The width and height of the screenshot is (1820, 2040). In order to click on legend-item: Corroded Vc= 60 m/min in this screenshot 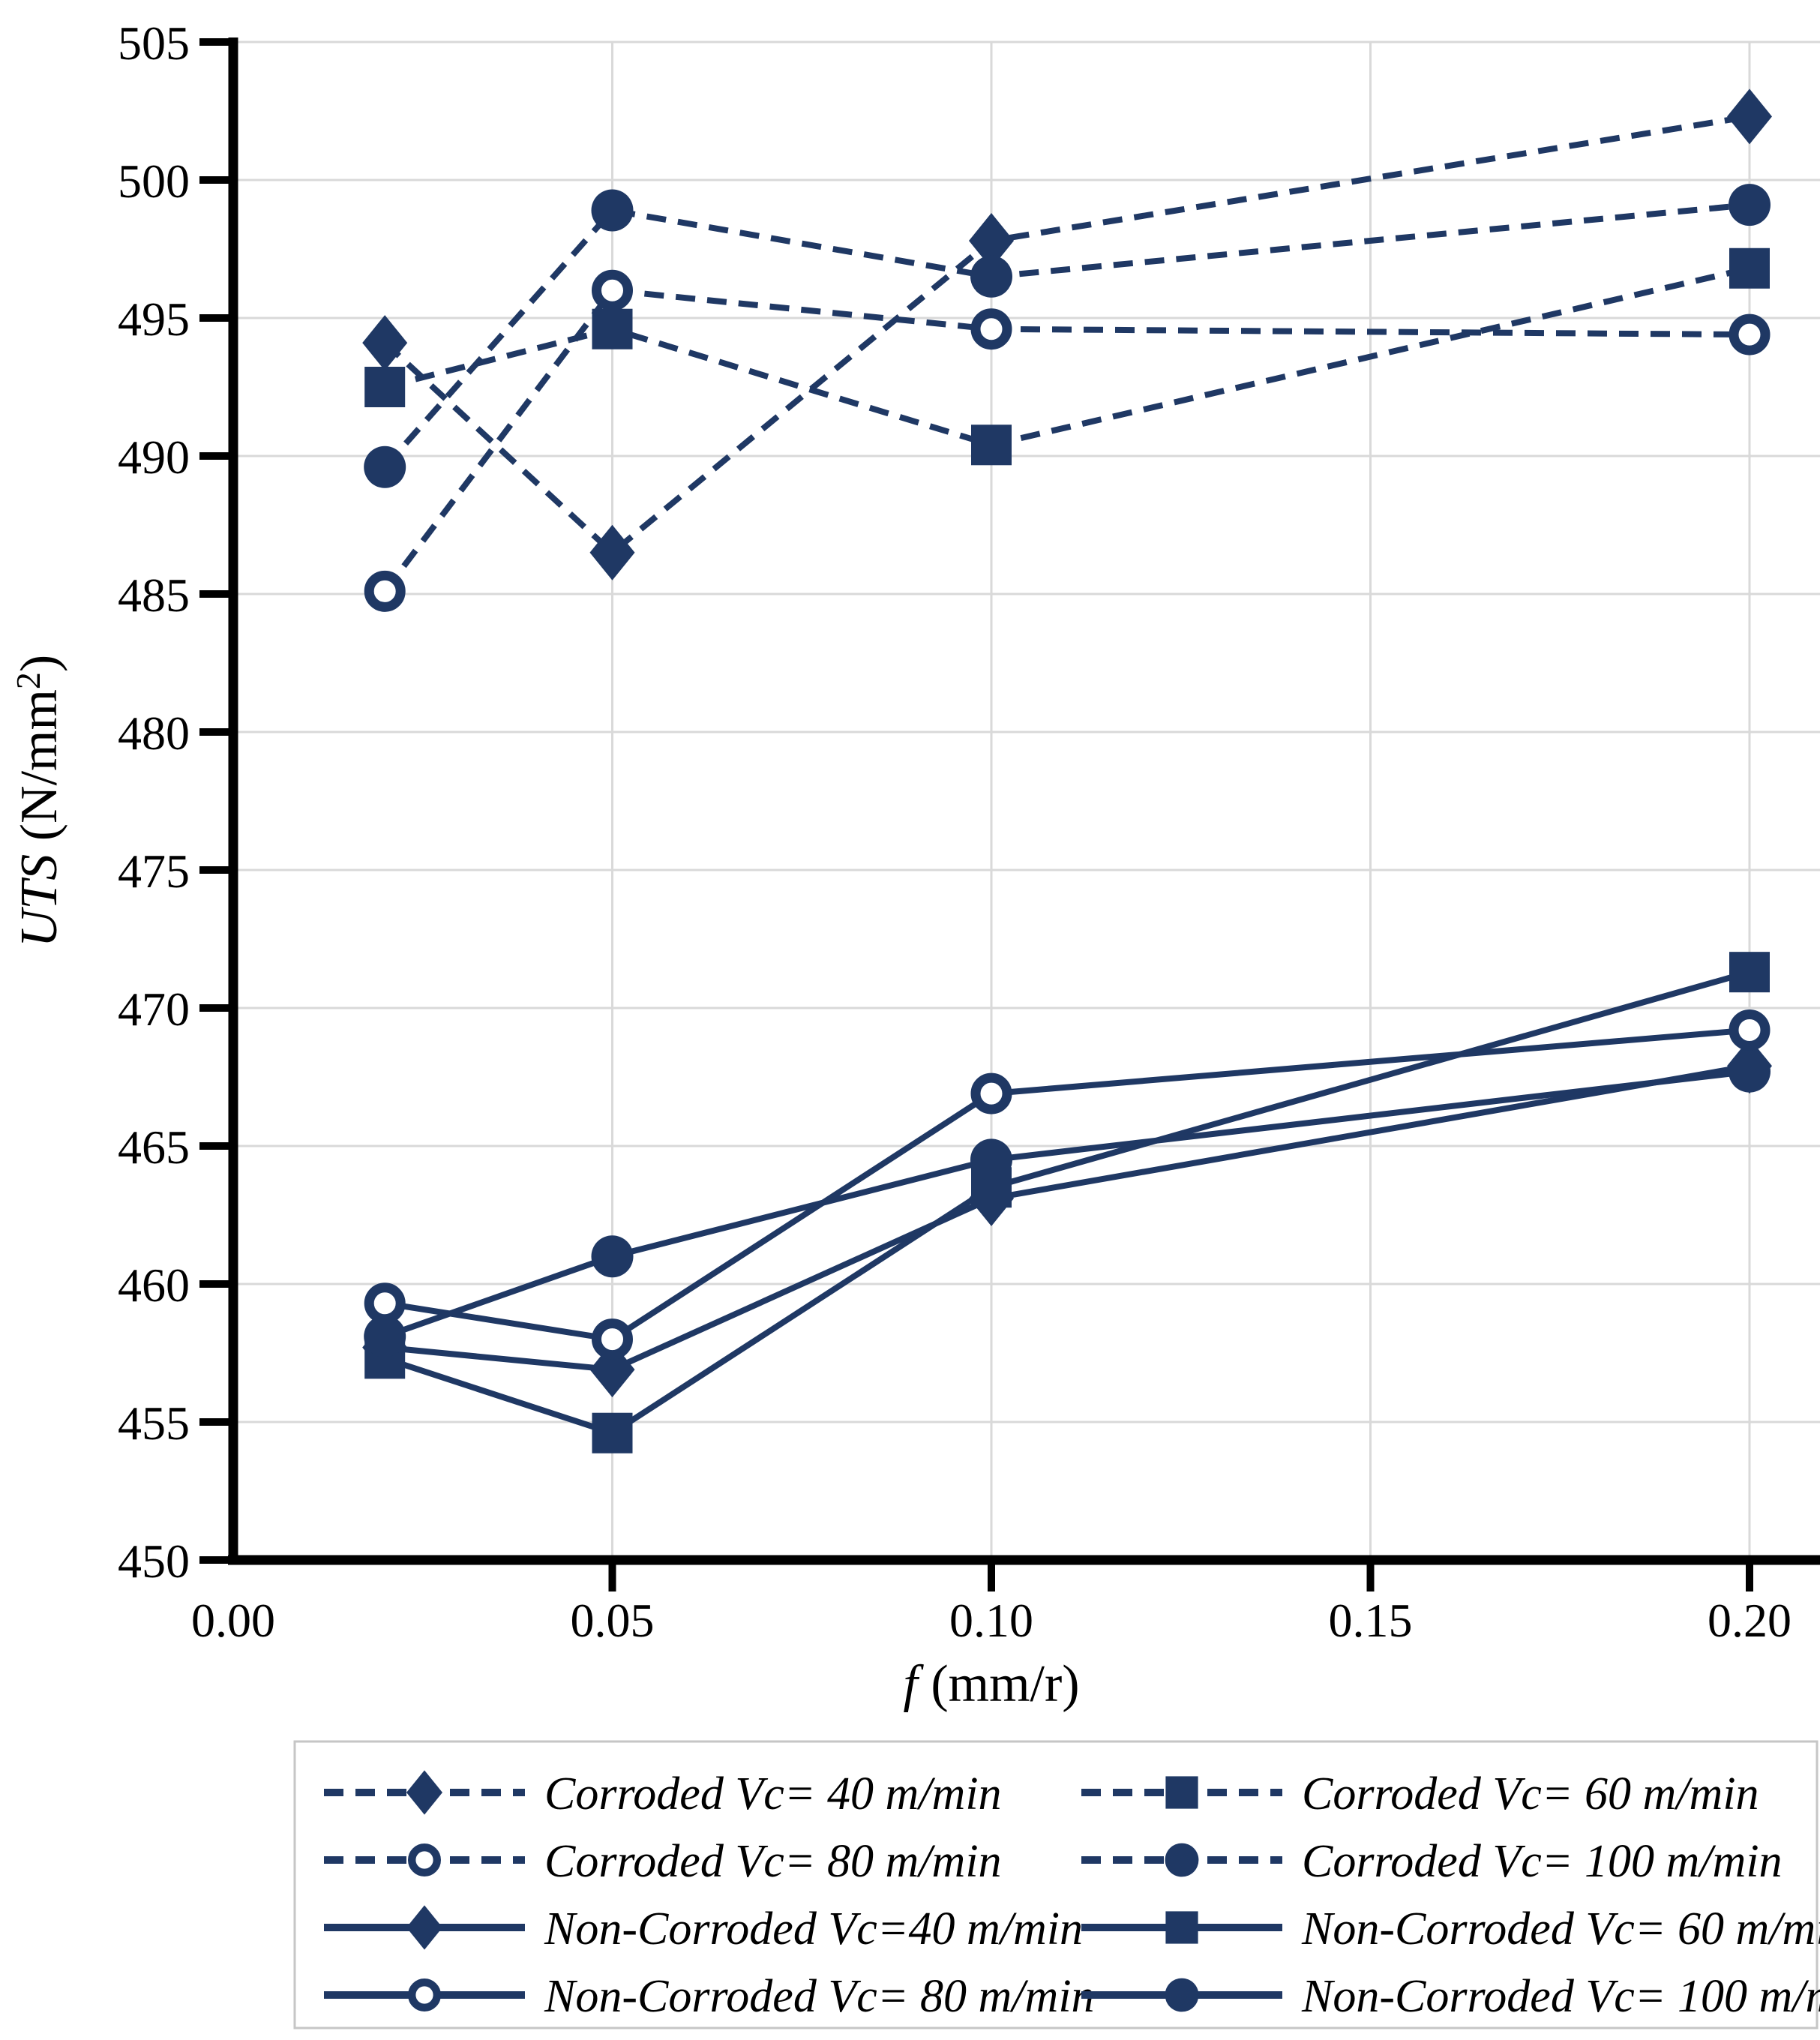, I will do `click(1420, 1794)`.